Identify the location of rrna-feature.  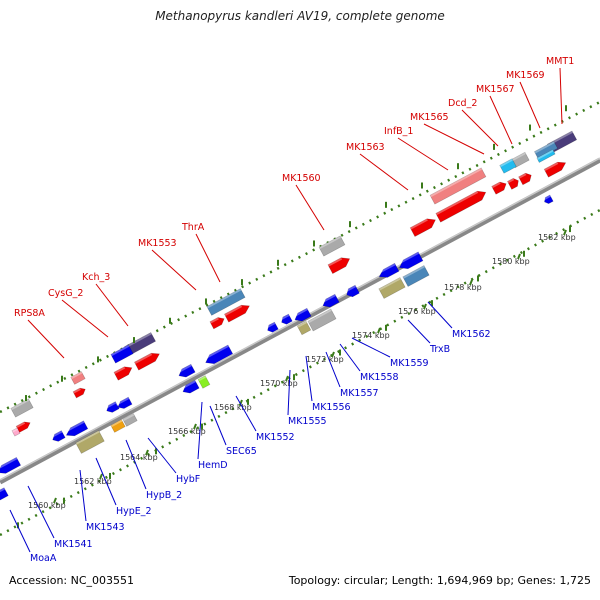
(458, 186).